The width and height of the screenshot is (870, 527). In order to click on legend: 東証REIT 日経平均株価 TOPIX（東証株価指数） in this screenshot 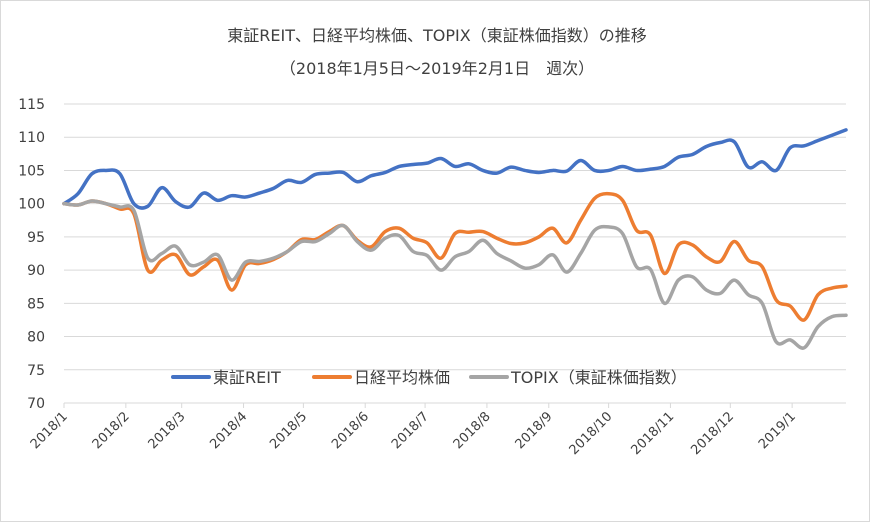, I will do `click(429, 377)`.